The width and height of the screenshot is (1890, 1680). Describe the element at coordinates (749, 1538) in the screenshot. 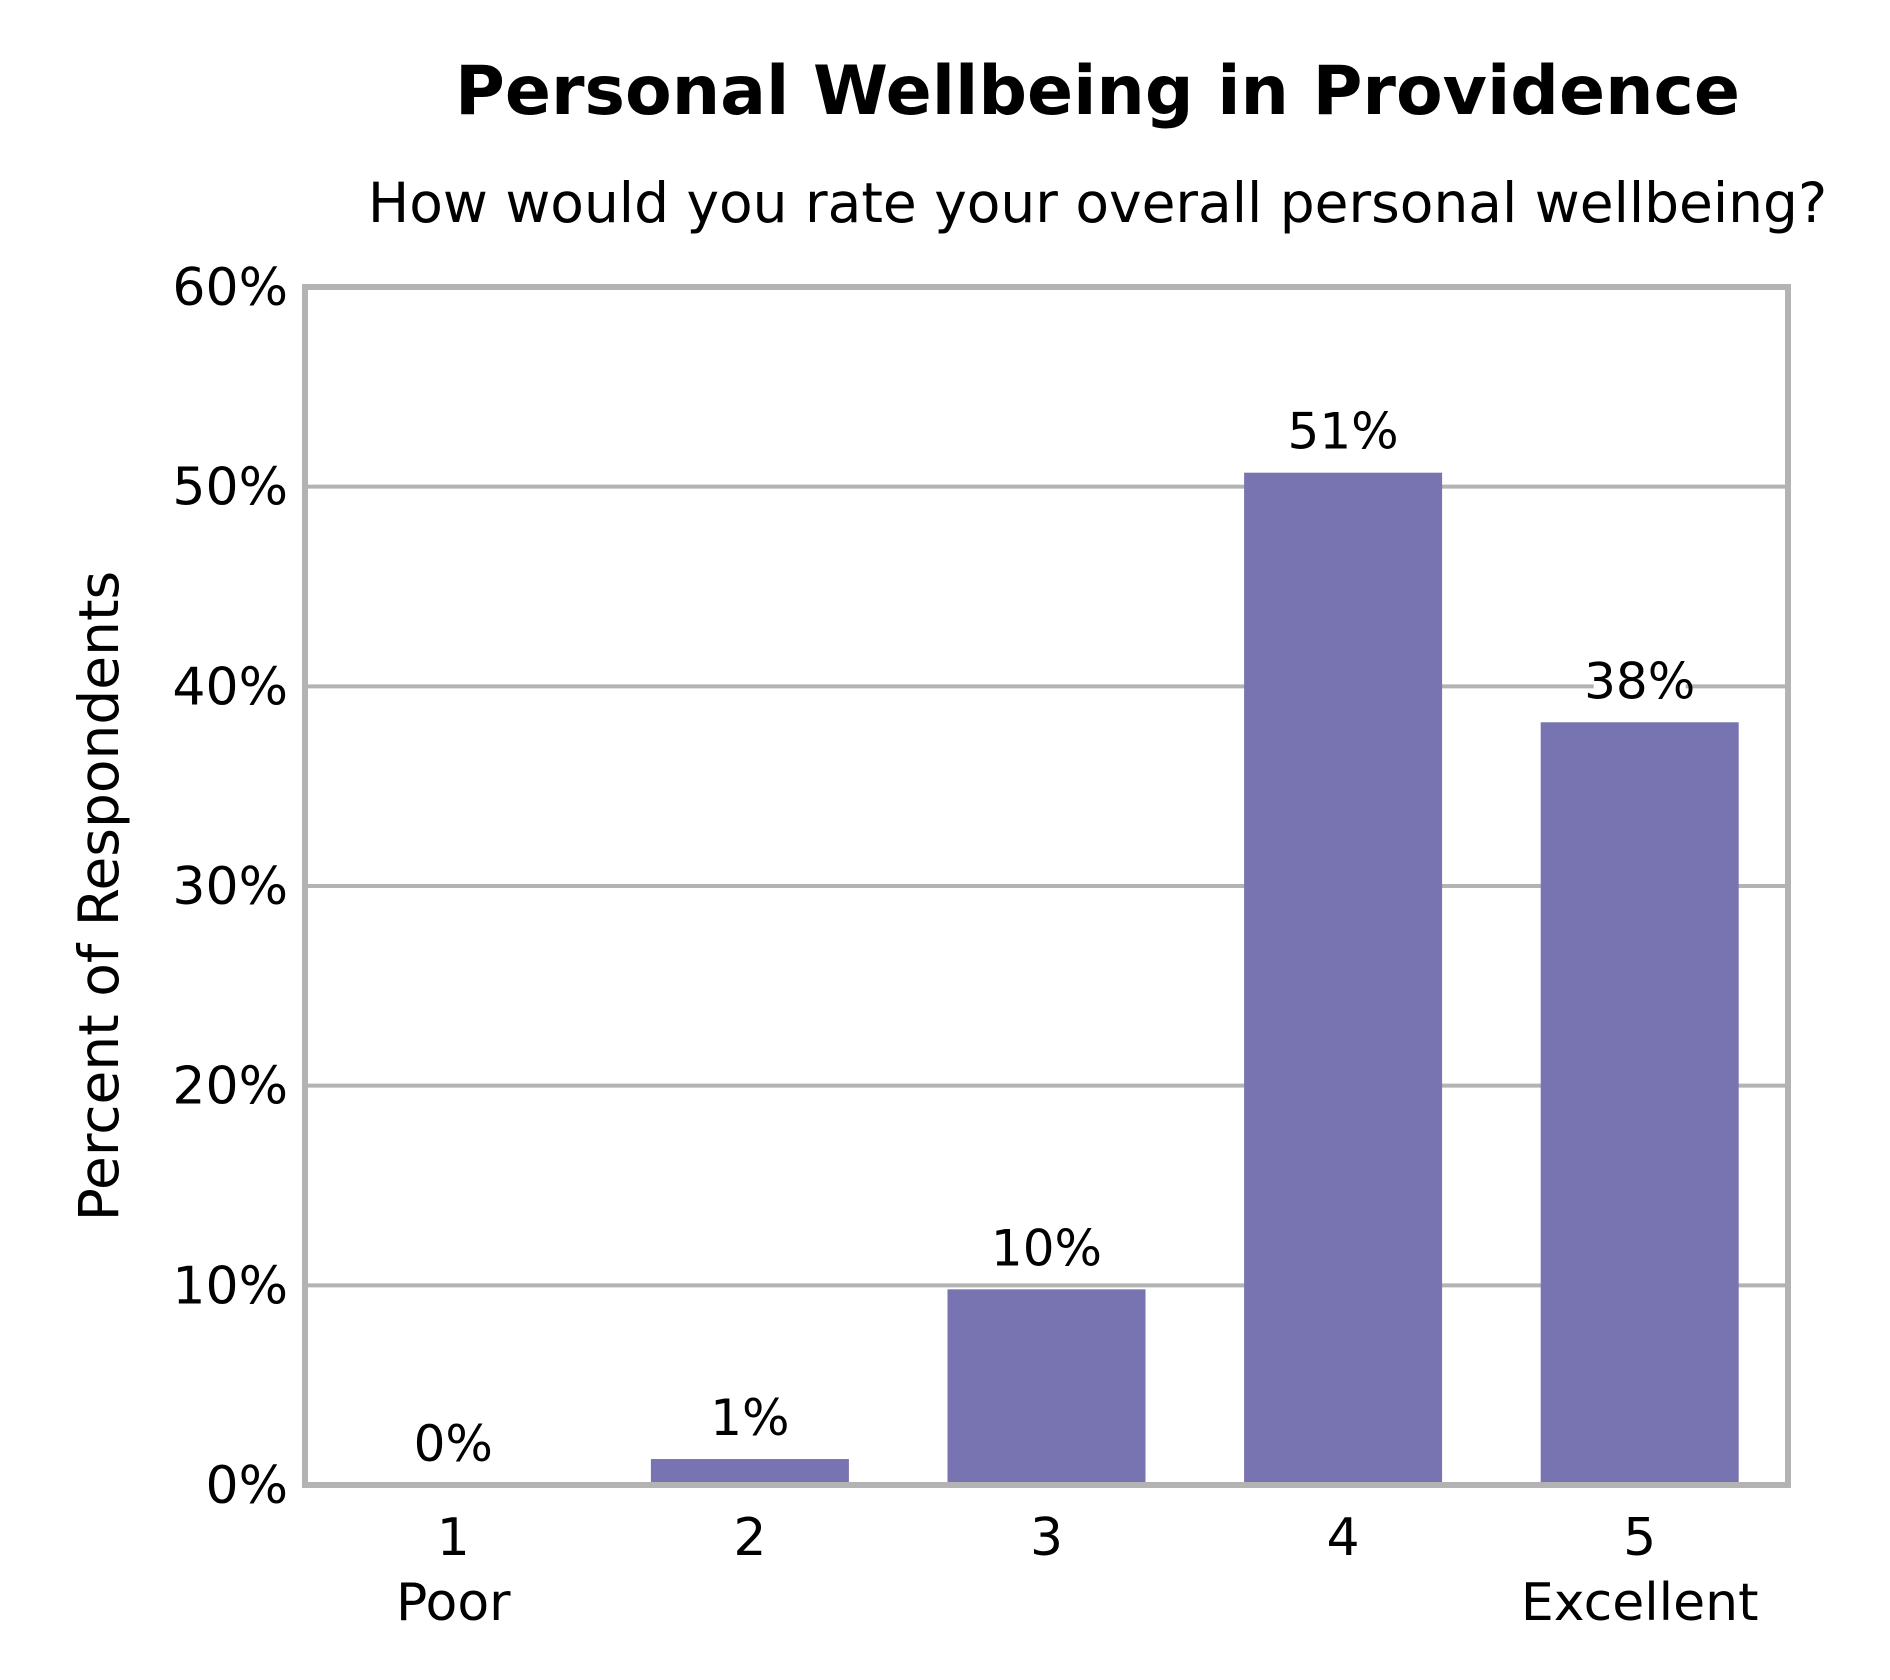

I see `x-tick-label: 2` at that location.